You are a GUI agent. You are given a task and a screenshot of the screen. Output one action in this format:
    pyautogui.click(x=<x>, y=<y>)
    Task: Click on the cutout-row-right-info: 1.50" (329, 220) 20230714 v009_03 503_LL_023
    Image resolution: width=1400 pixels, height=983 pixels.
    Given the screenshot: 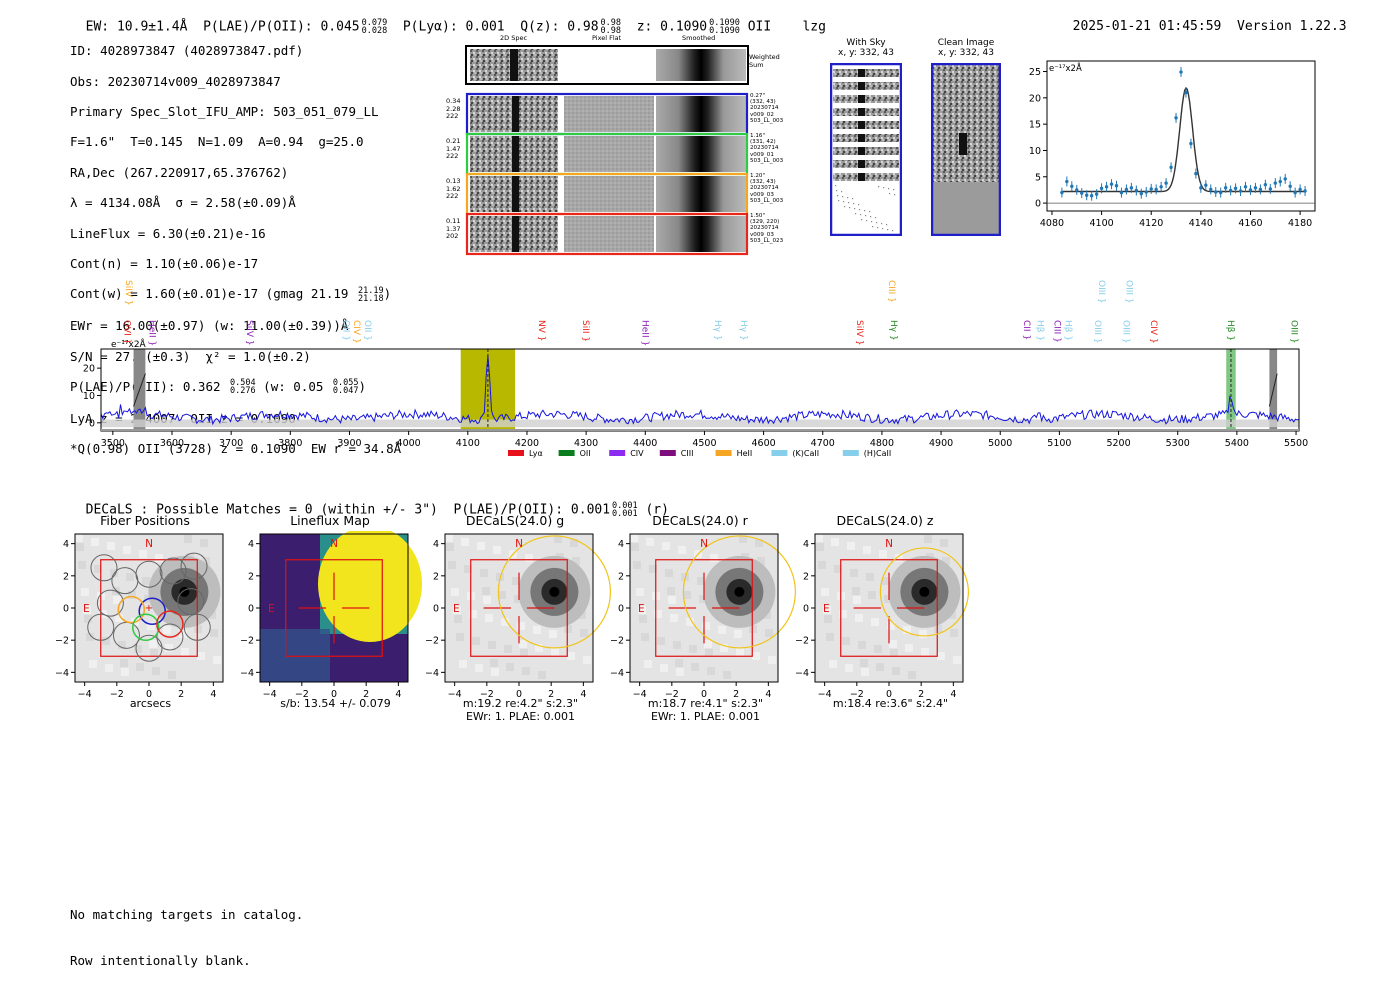 What is the action you would take?
    pyautogui.click(x=766, y=228)
    